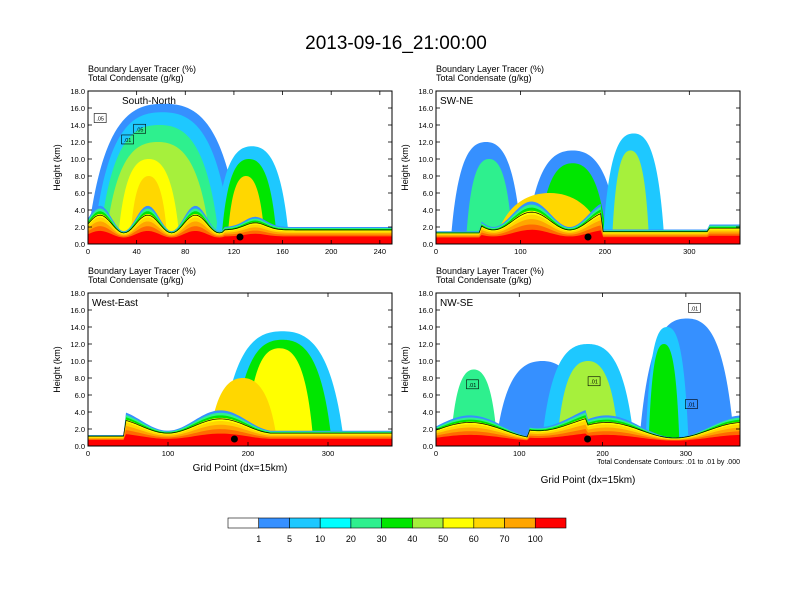 This screenshot has height=612, width=792. Describe the element at coordinates (136, 251) in the screenshot. I see `xtick-label: 40` at that location.